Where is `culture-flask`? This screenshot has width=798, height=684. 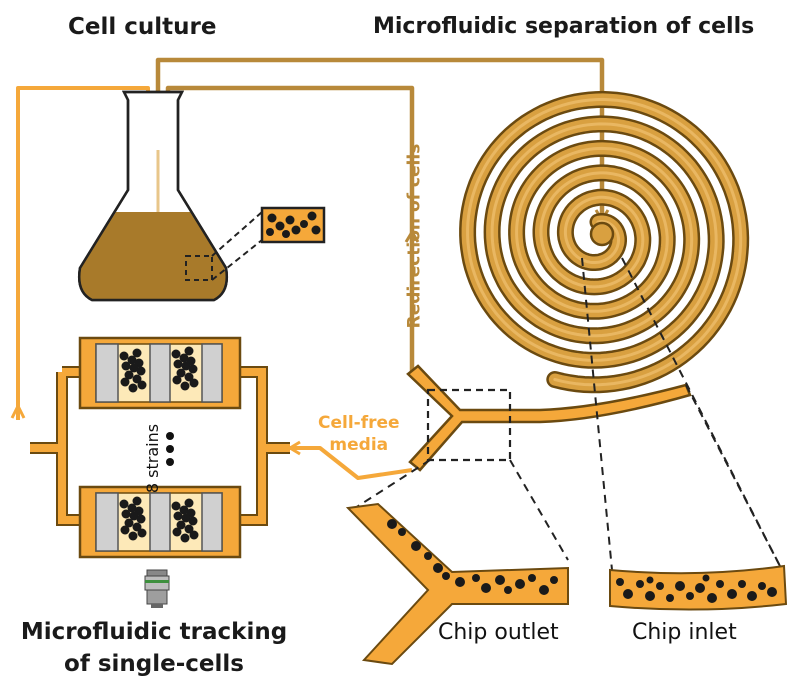 culture-flask is located at coordinates (153, 196).